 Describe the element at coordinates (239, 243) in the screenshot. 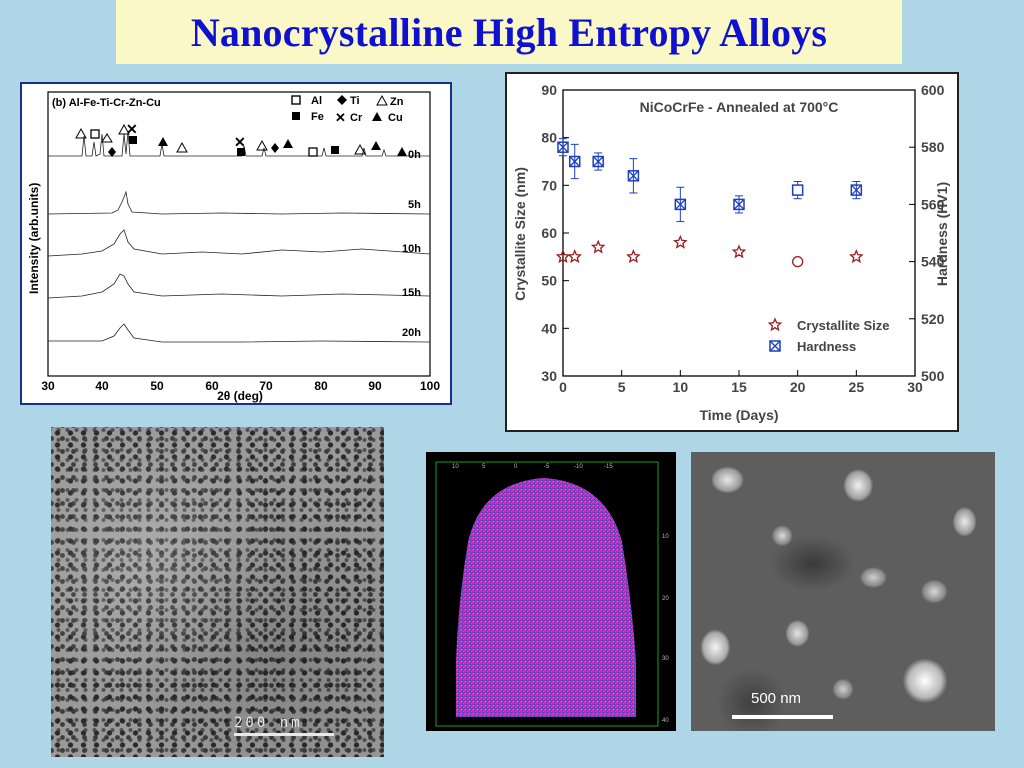

I see `trace-10h` at that location.